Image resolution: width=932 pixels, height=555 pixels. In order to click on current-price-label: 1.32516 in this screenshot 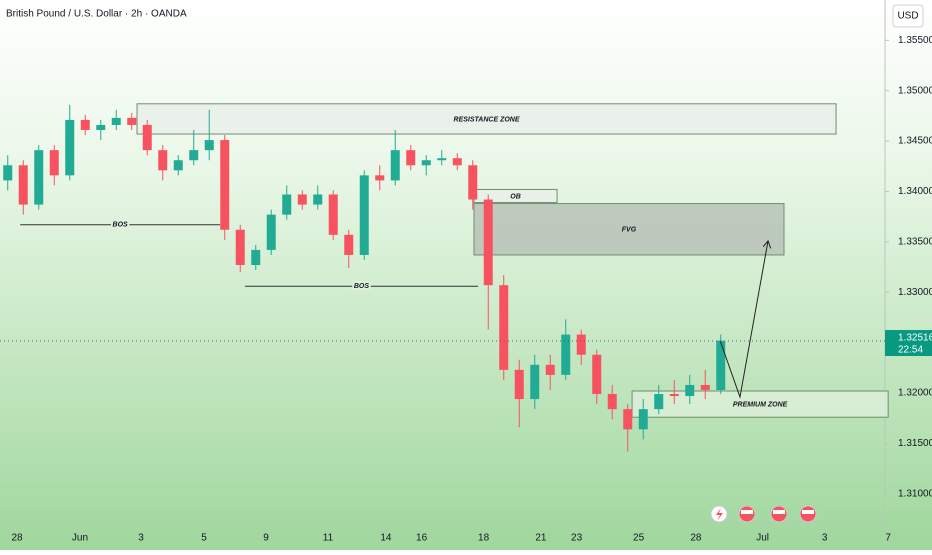, I will do `click(915, 338)`.